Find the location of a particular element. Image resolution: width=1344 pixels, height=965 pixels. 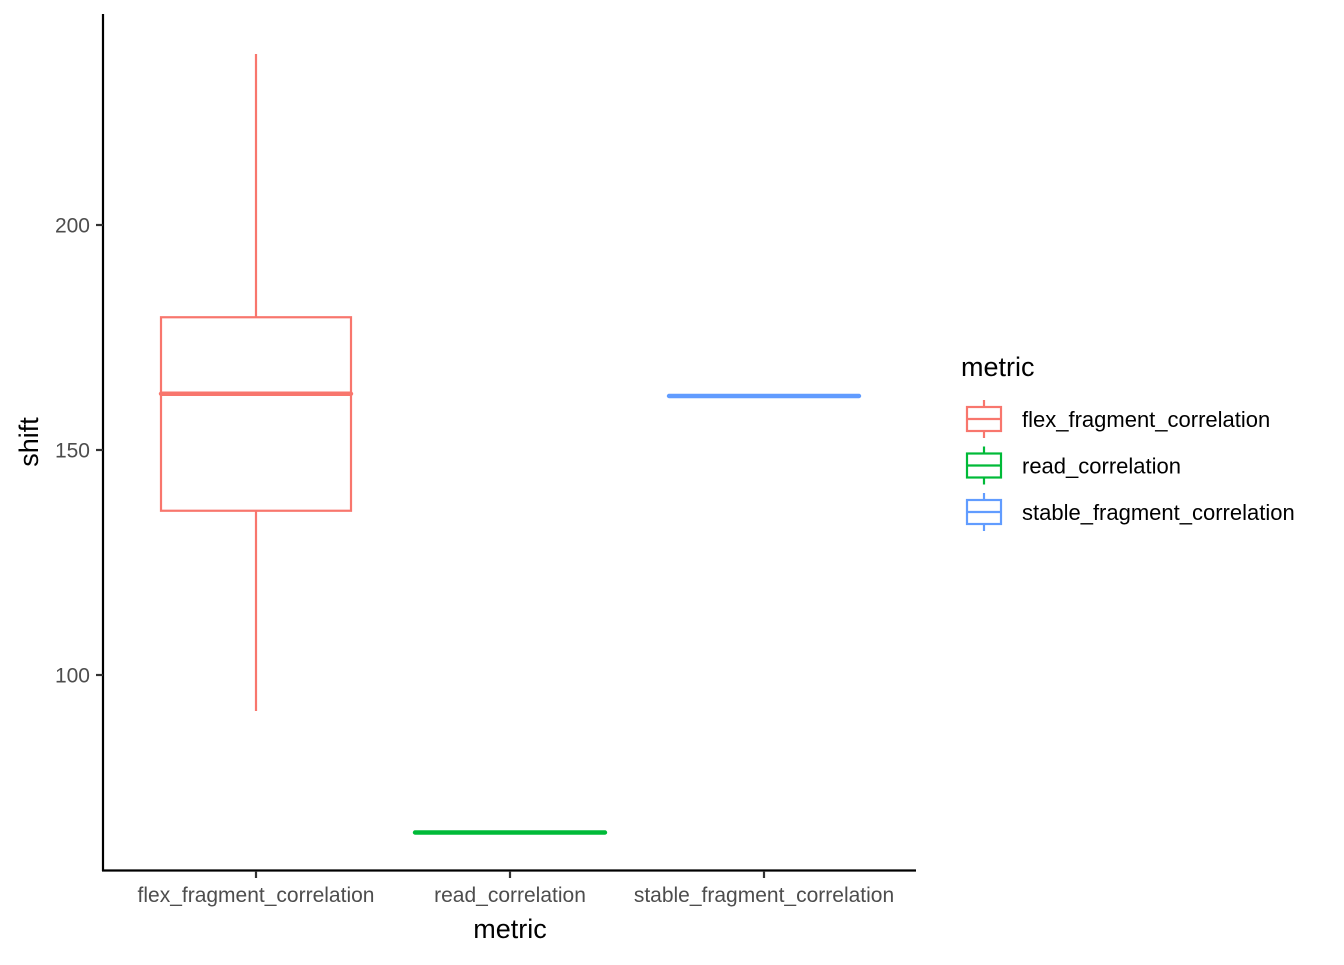

y-tick-label: 100 is located at coordinates (72, 676).